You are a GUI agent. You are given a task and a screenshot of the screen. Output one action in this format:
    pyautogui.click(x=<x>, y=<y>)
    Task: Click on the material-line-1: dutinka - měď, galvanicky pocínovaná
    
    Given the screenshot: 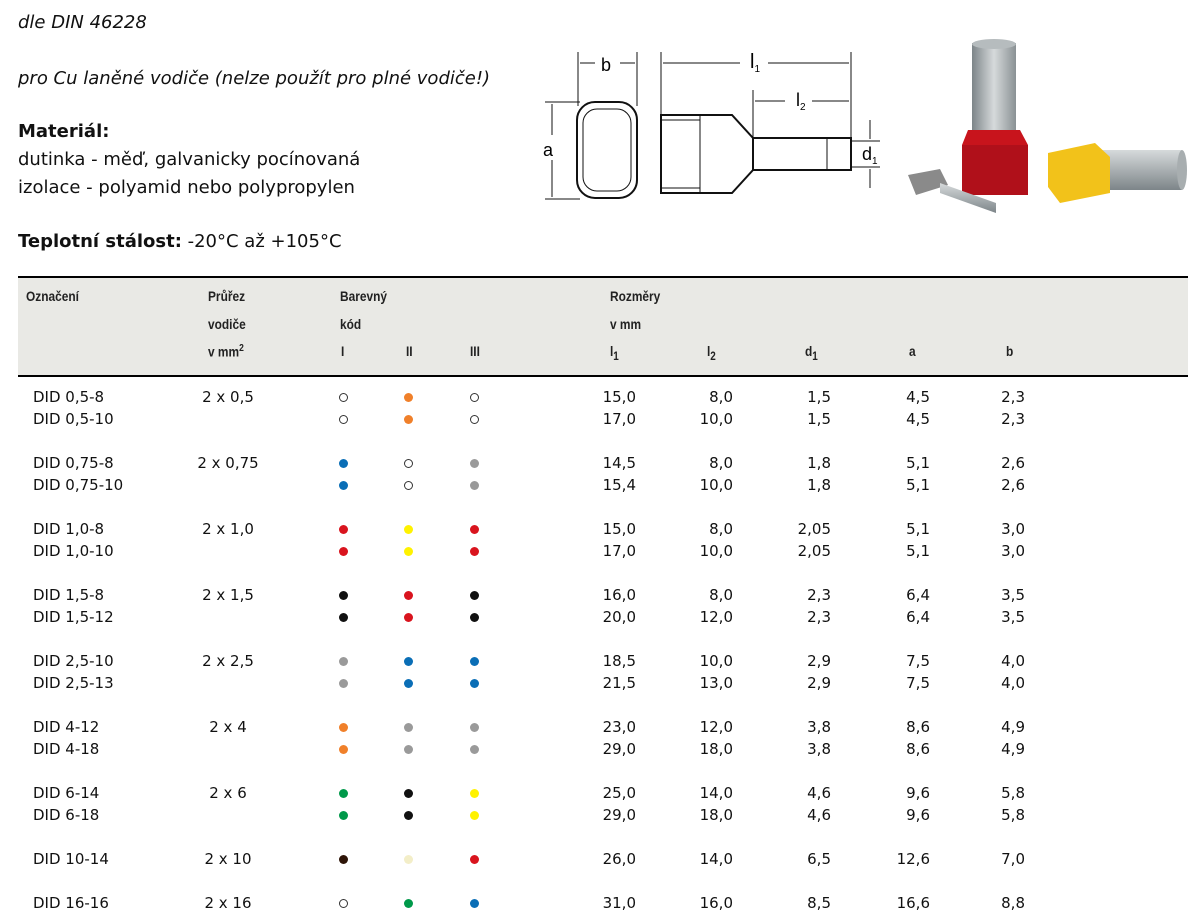 What is the action you would take?
    pyautogui.click(x=189, y=159)
    